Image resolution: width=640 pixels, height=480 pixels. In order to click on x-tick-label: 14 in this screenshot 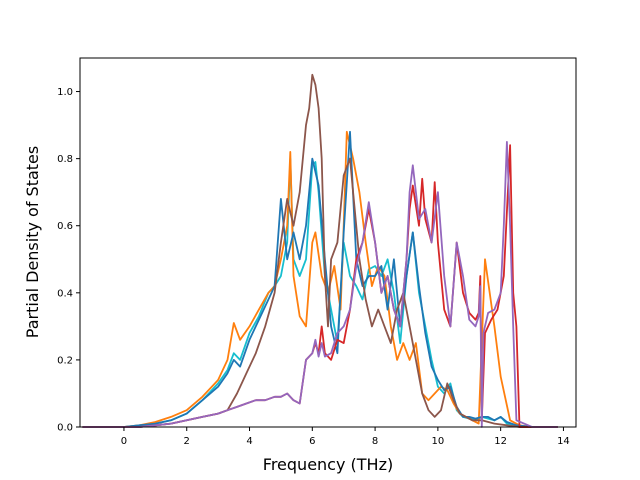, I will do `click(563, 441)`.